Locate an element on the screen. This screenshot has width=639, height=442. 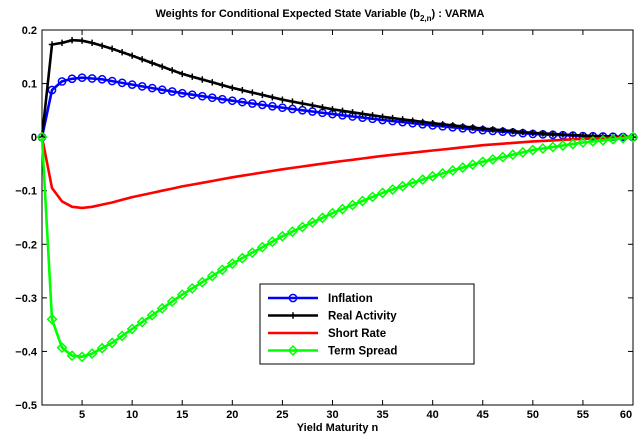
x-tick-label: 40 is located at coordinates (433, 415).